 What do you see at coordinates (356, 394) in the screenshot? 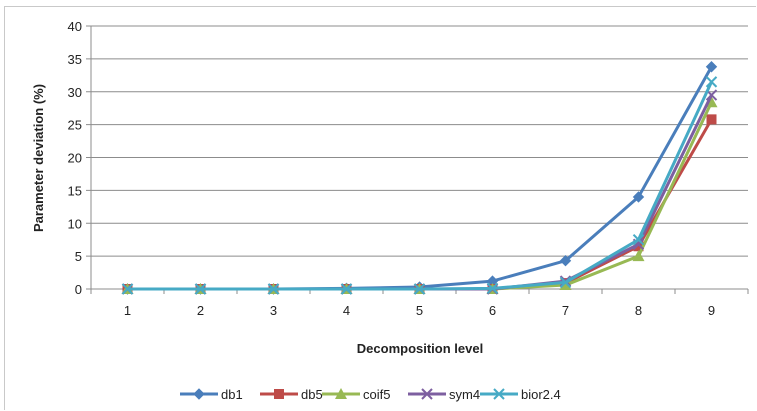
I see `legend-item-coif5: coif5` at bounding box center [356, 394].